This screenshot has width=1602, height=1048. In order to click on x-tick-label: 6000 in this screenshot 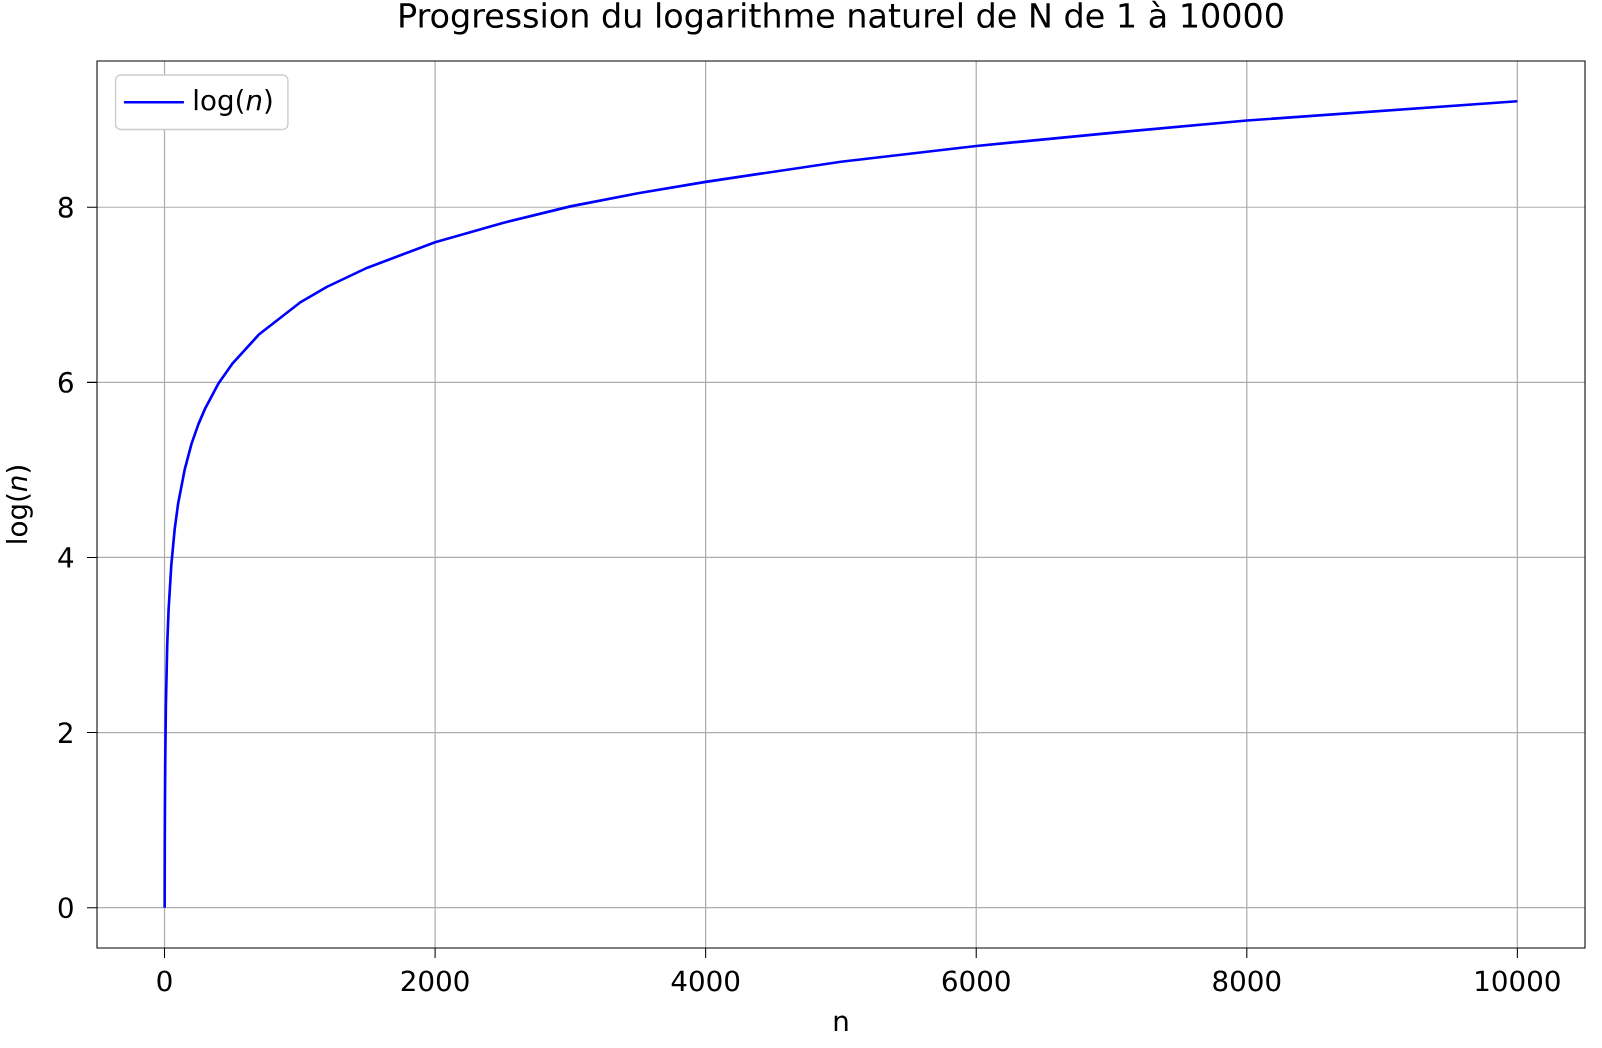, I will do `click(976, 981)`.